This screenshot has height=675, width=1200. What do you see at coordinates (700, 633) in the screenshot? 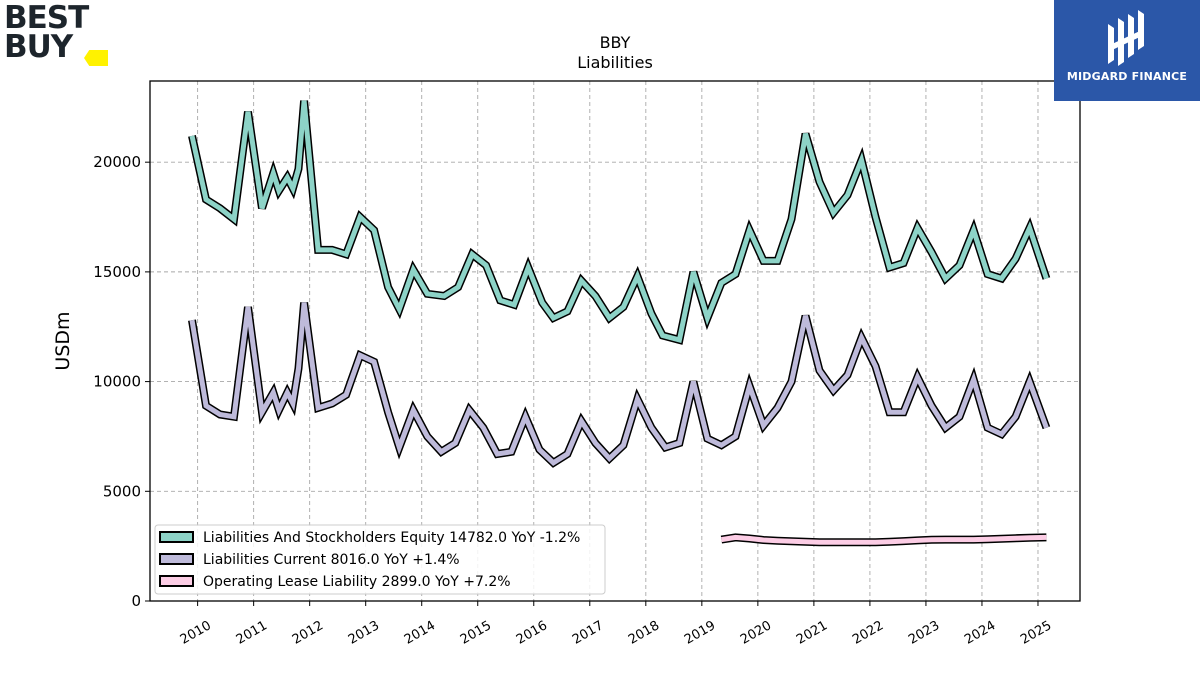
I see `x-tick-label: 2019` at bounding box center [700, 633].